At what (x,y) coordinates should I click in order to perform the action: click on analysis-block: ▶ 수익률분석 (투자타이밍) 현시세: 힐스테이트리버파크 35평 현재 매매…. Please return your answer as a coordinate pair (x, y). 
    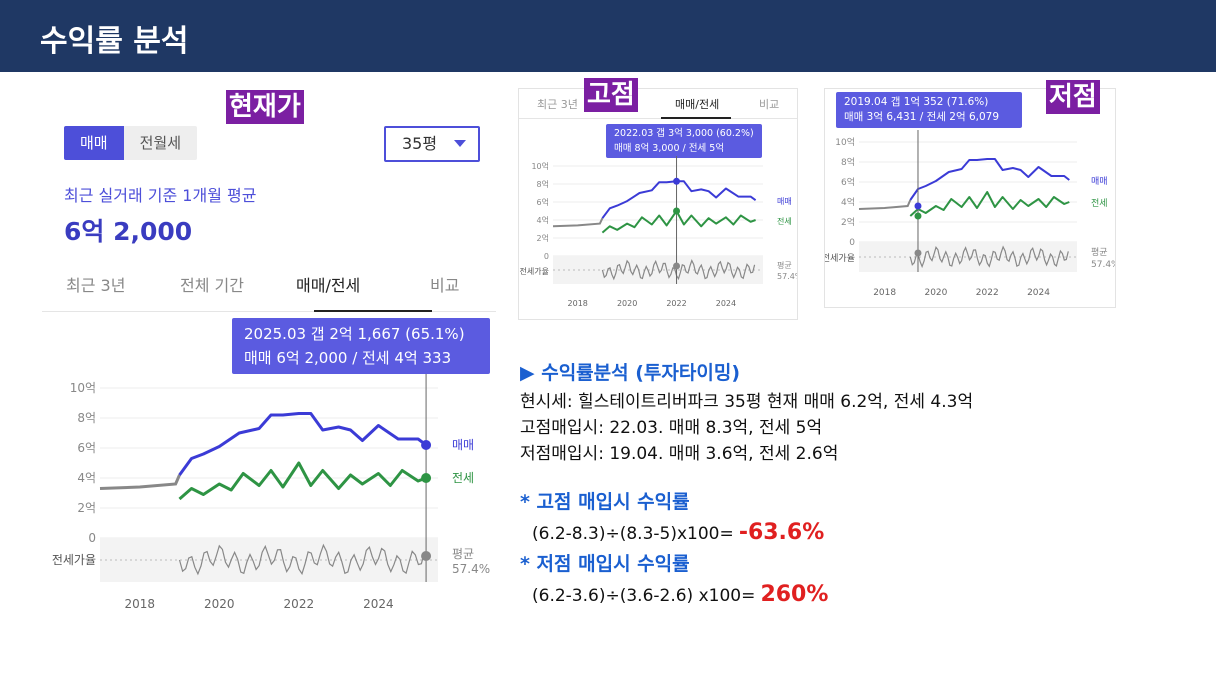
    Looking at the image, I should click on (746, 482).